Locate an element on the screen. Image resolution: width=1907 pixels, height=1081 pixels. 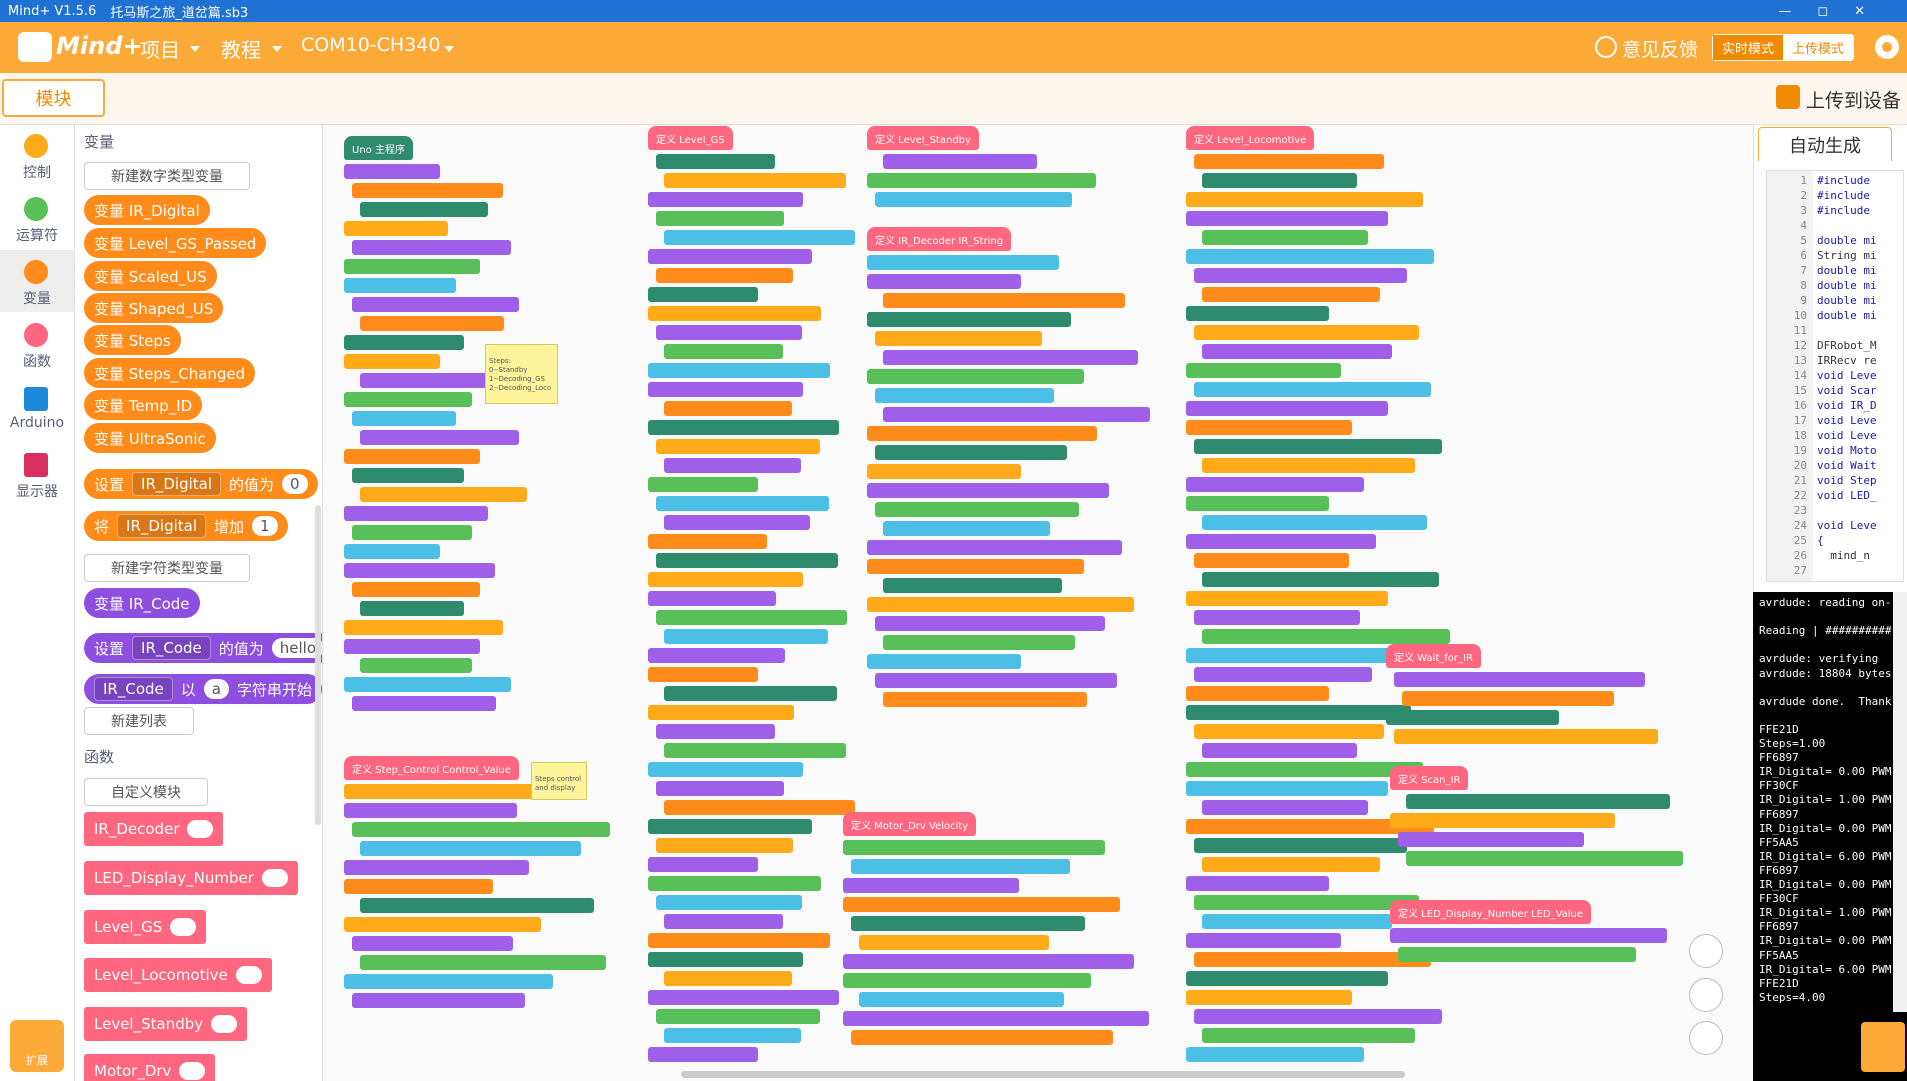
serial-menu-button is located at coordinates (1883, 1047).